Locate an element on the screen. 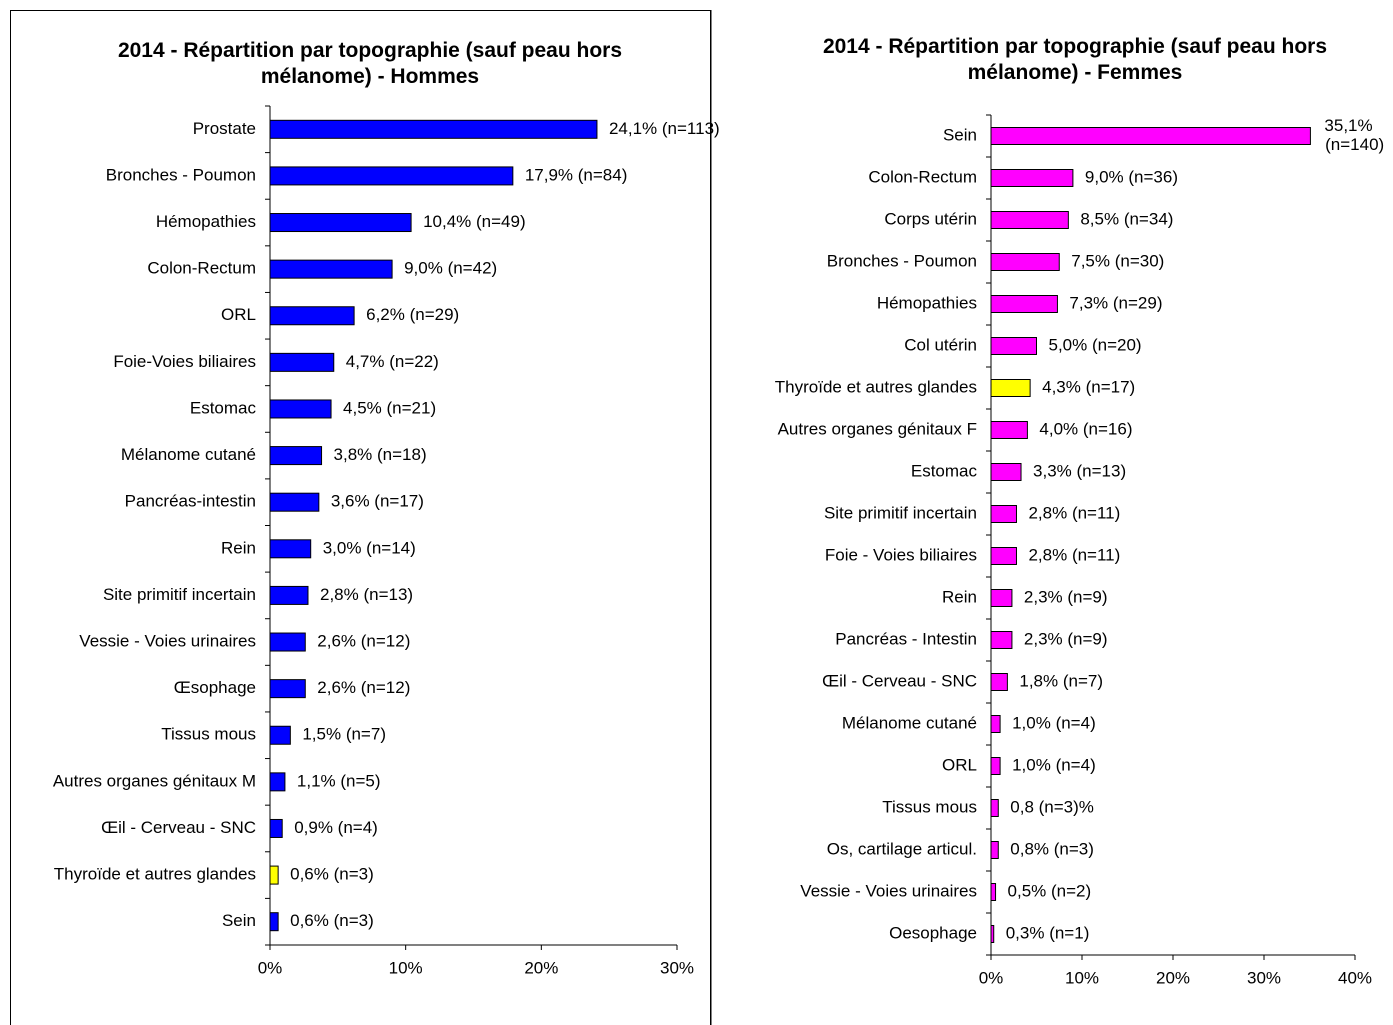 The width and height of the screenshot is (1393, 1025). value-label: 3,6% (n=17) is located at coordinates (377, 501).